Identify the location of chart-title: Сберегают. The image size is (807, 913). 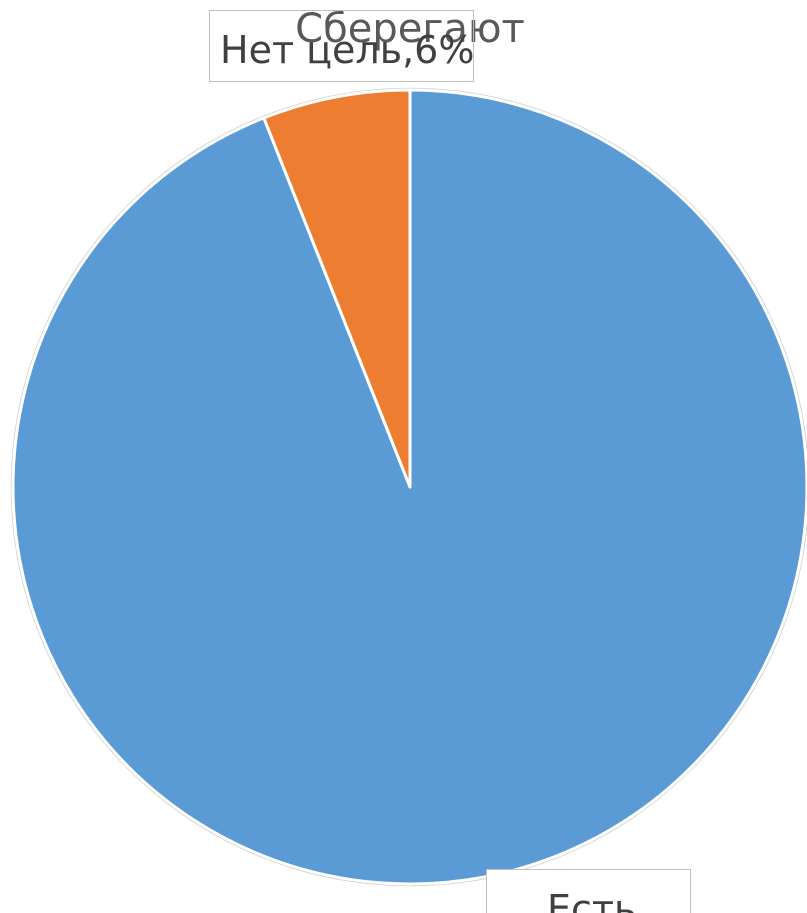
(410, 29).